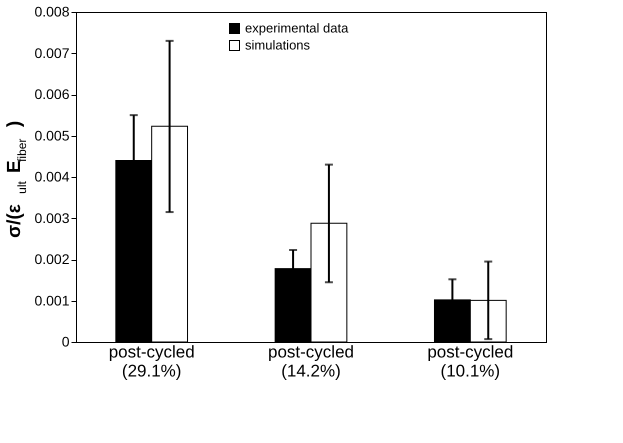 The image size is (623, 443). What do you see at coordinates (278, 45) in the screenshot?
I see `legend-label: simulations` at bounding box center [278, 45].